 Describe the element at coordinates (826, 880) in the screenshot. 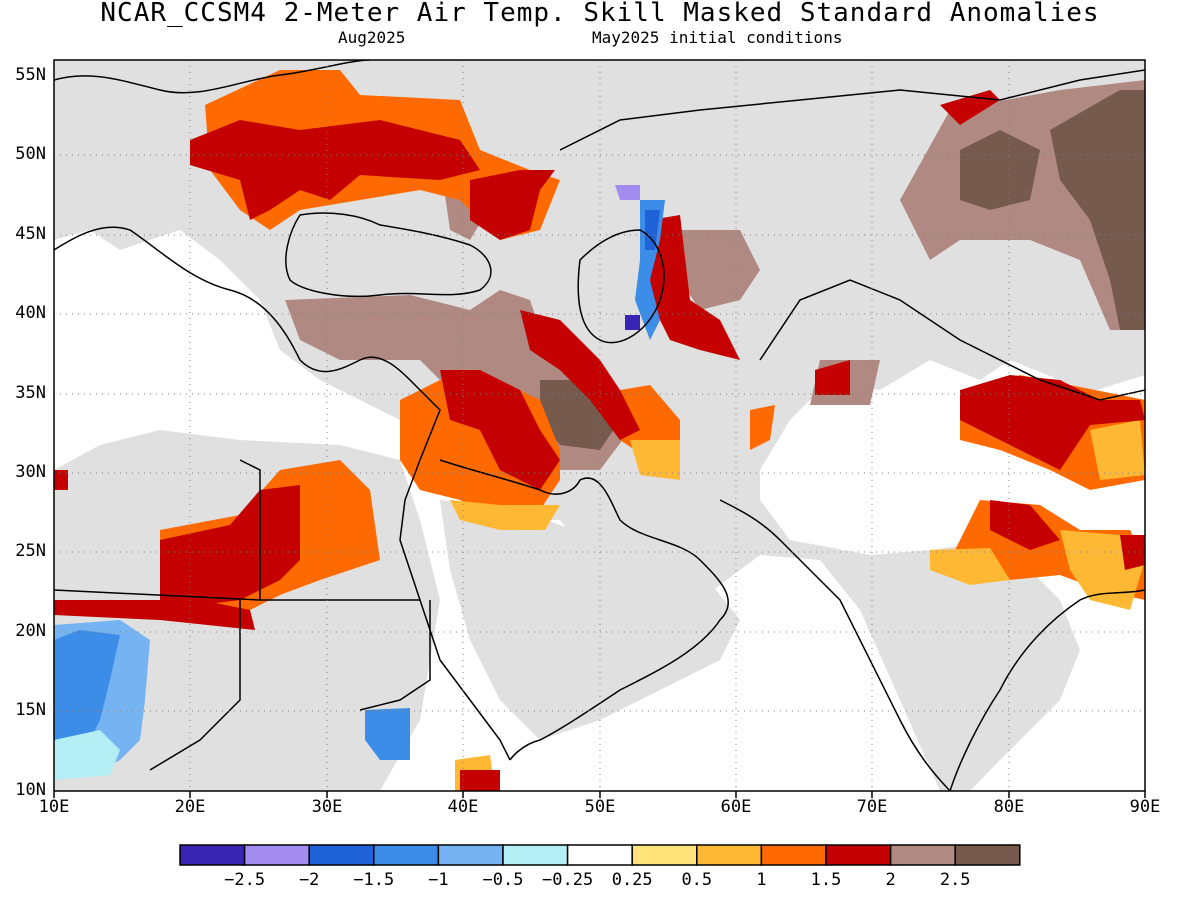

I see `colorbar-label-9: 1.5` at that location.